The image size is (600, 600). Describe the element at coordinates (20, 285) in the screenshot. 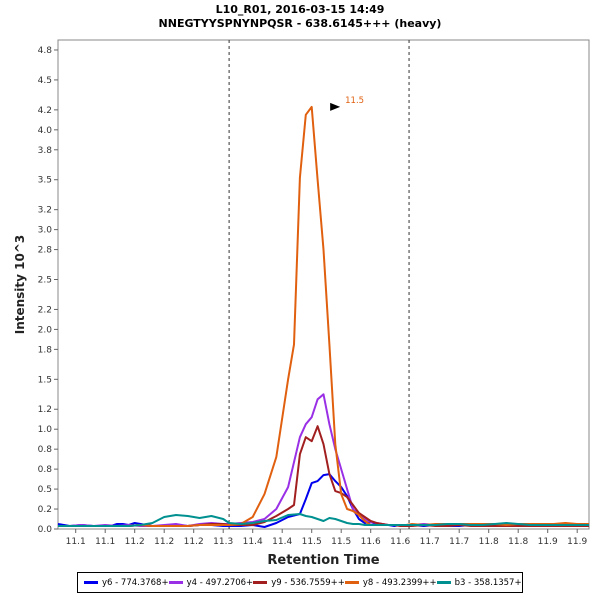

I see `y-axis-label: Intensity 10^3` at that location.